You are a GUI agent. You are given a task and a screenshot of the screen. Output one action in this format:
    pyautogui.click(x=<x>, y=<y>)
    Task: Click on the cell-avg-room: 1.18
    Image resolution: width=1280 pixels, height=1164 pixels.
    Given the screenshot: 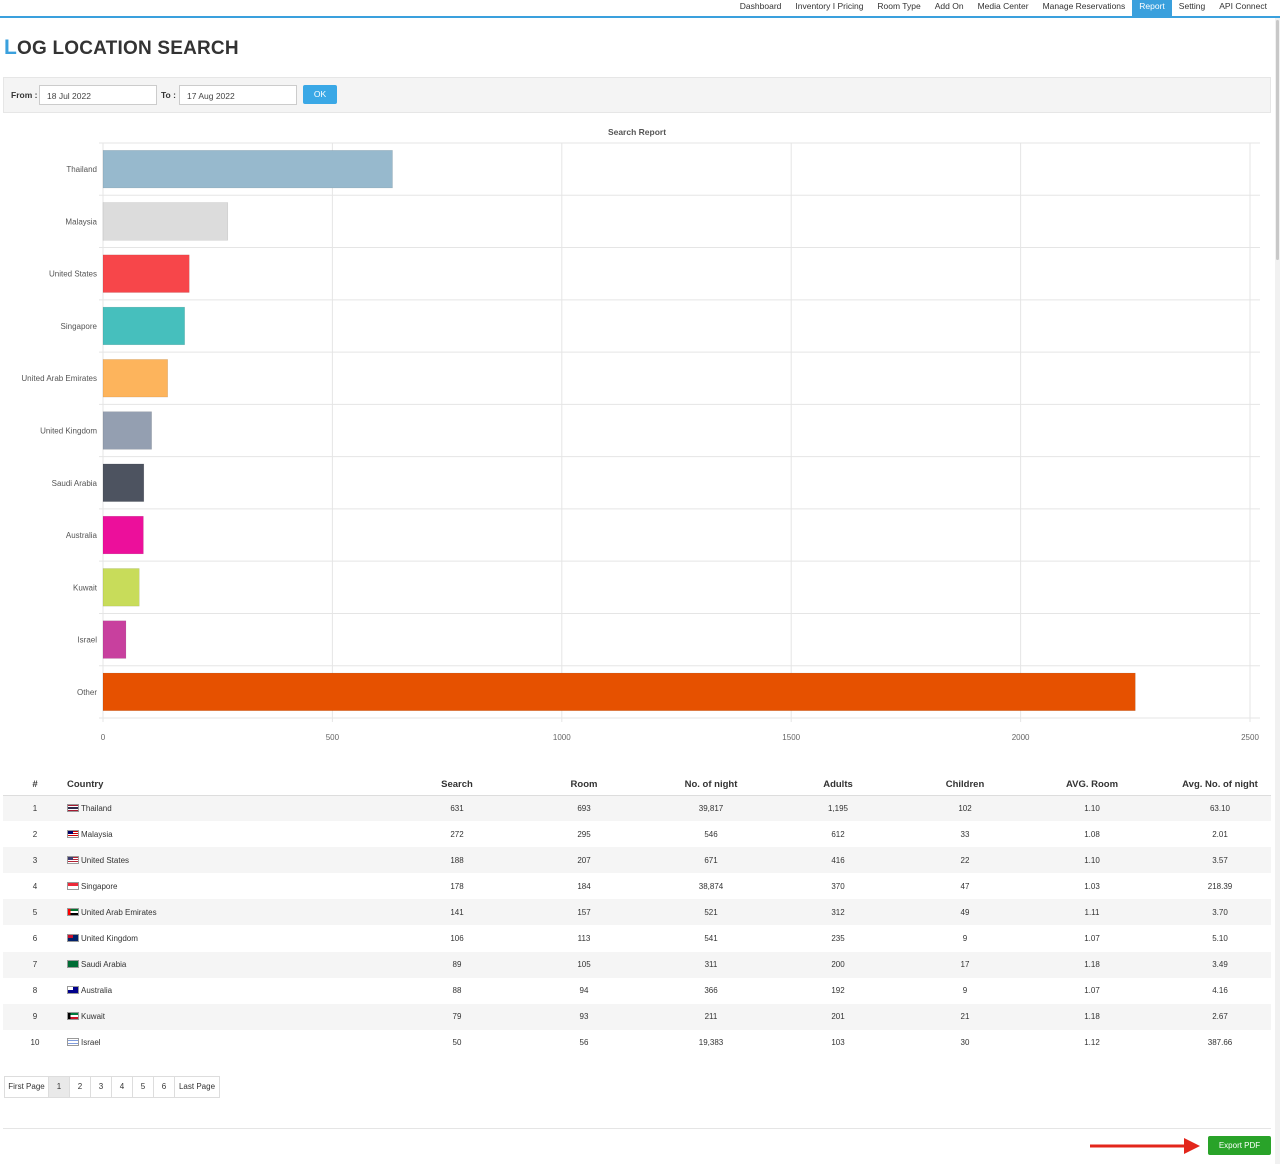 What is the action you would take?
    pyautogui.click(x=1092, y=965)
    